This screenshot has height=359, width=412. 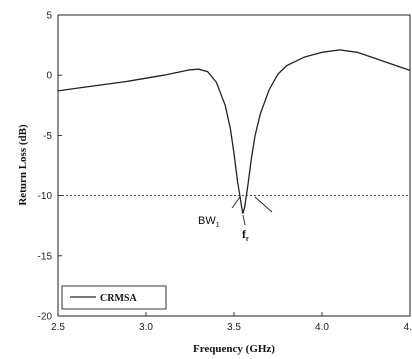 I want to click on x-tick-label: 2.5, so click(x=58, y=327).